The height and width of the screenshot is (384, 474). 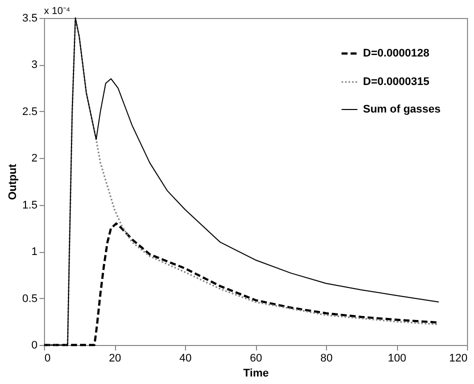 I want to click on legend-label: Sum of gasses, so click(x=402, y=110).